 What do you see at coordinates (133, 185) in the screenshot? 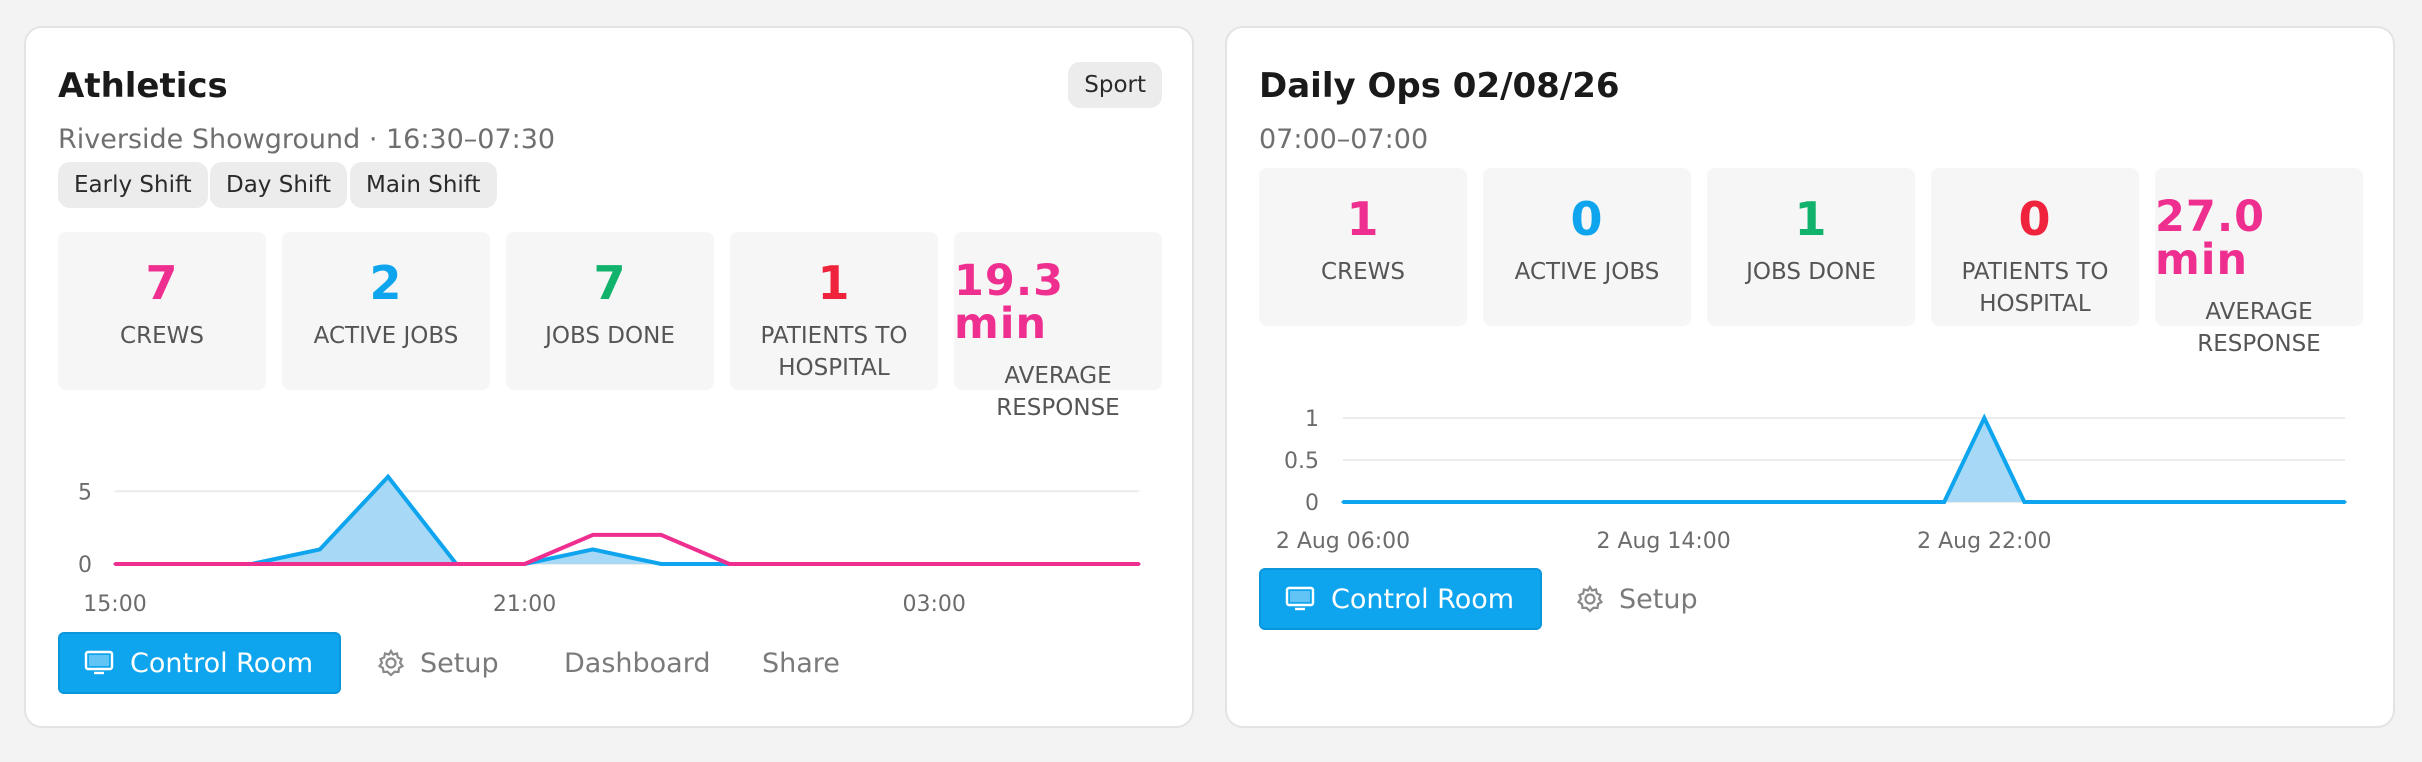
I see `shift-chip-early: Early Shift` at bounding box center [133, 185].